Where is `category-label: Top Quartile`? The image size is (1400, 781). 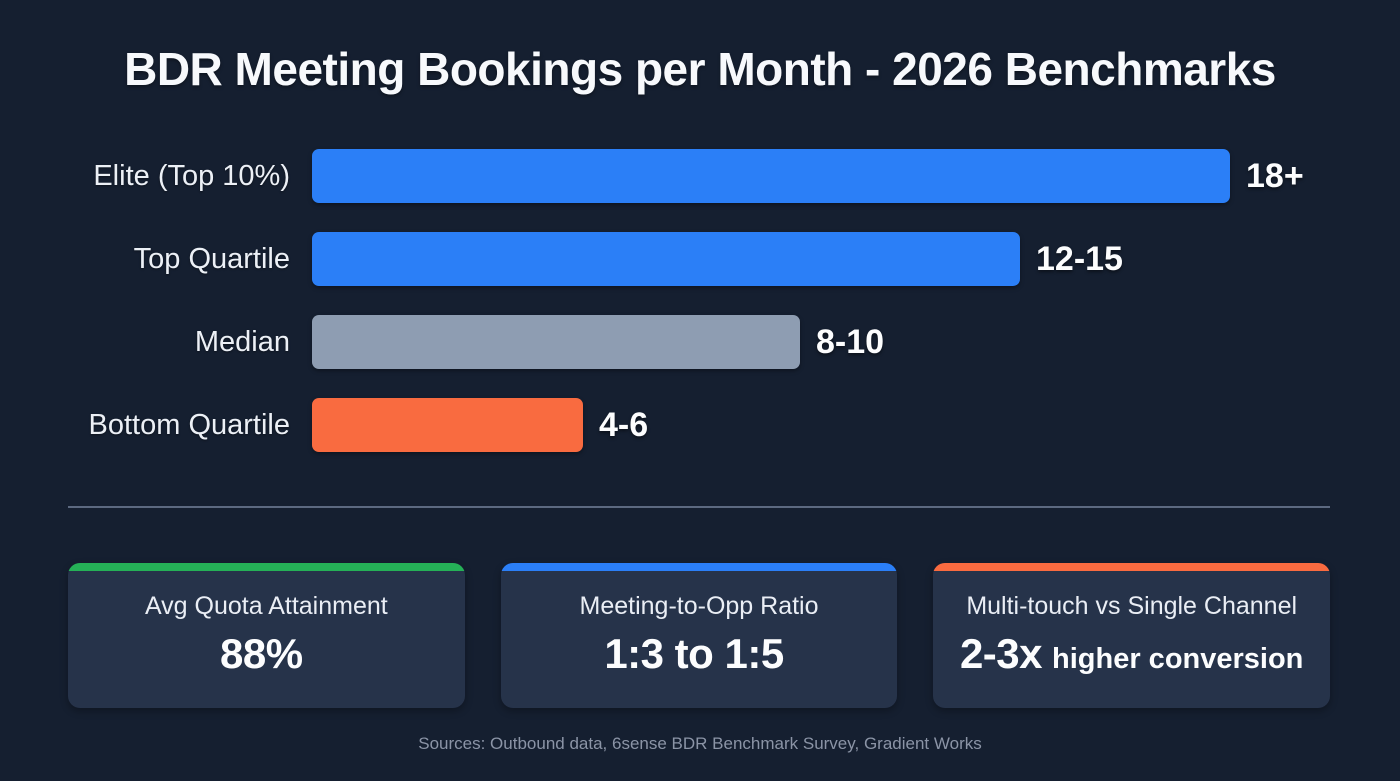 category-label: Top Quartile is located at coordinates (211, 258).